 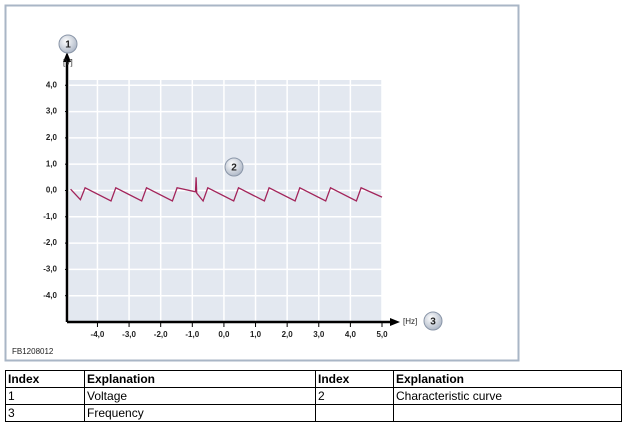 I want to click on cell: 2, so click(x=354, y=396).